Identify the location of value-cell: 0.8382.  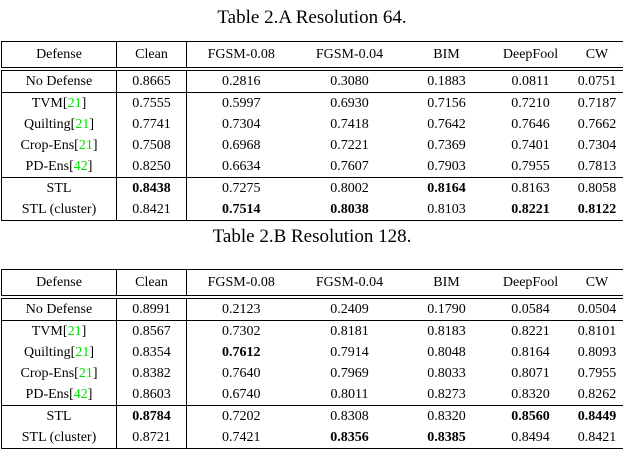
(151, 373).